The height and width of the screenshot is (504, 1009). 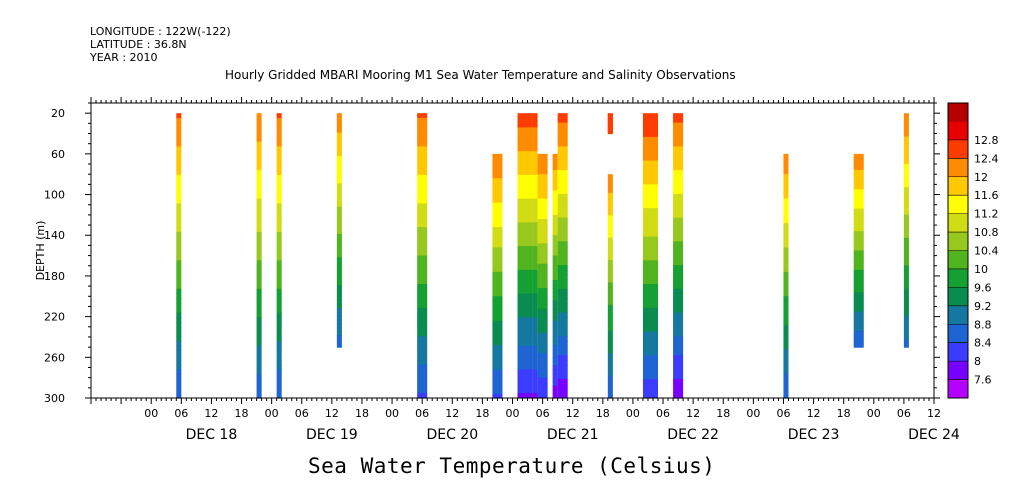 What do you see at coordinates (958, 315) in the screenshot?
I see `colorbar-swatch` at bounding box center [958, 315].